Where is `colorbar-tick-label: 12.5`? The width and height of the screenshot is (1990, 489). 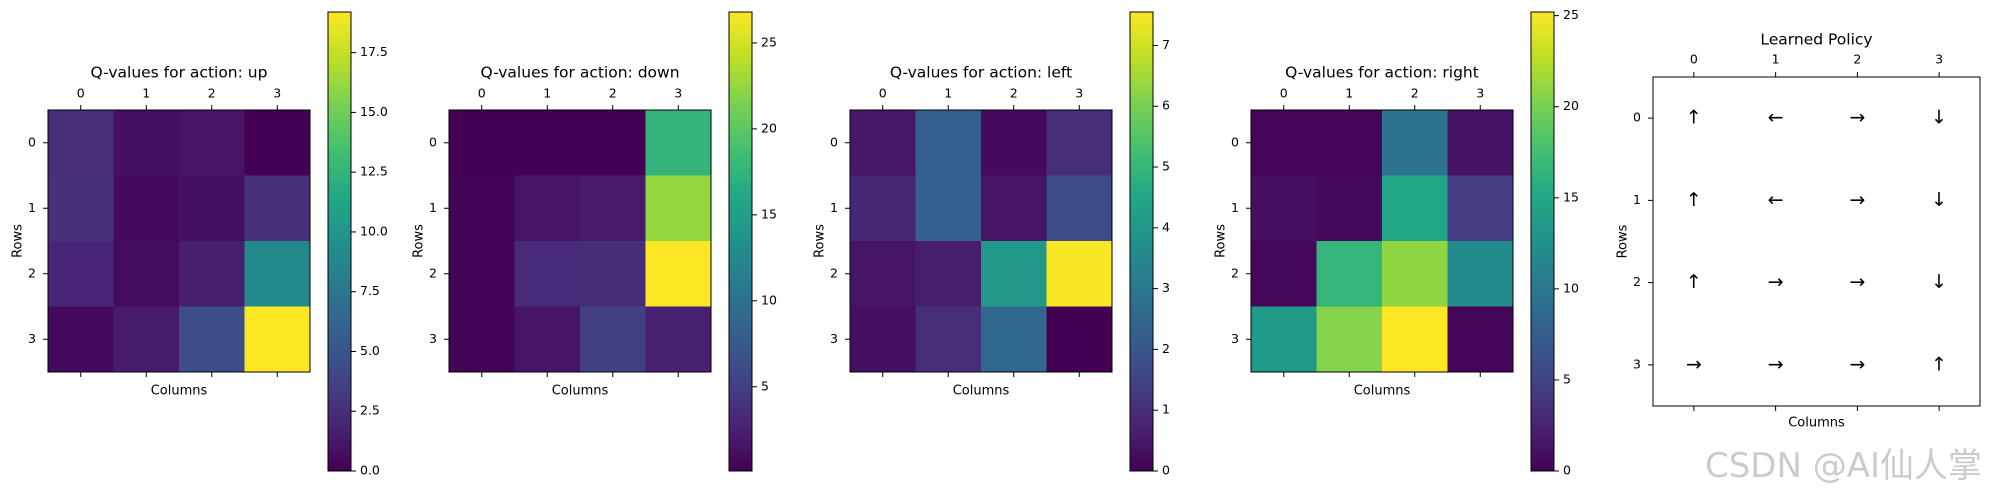
colorbar-tick-label: 12.5 is located at coordinates (374, 171).